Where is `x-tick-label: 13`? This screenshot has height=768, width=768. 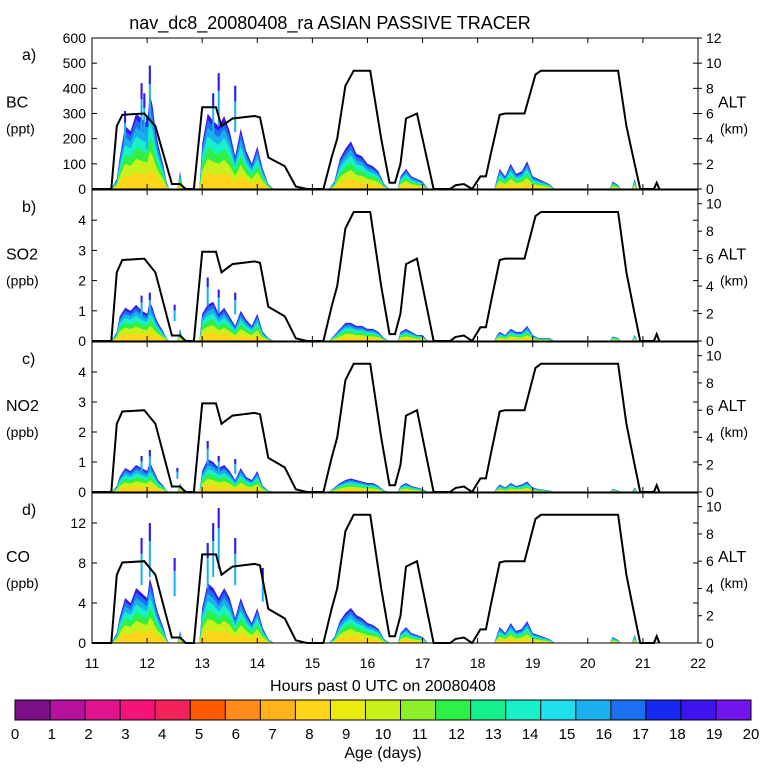 x-tick-label: 13 is located at coordinates (202, 663).